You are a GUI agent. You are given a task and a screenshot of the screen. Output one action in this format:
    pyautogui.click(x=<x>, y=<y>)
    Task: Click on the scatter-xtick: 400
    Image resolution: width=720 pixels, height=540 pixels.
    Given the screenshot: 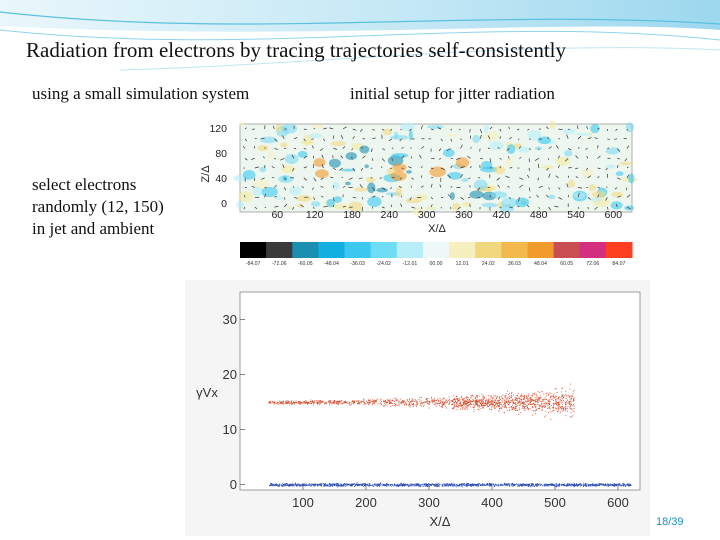 What is the action you would take?
    pyautogui.click(x=492, y=502)
    